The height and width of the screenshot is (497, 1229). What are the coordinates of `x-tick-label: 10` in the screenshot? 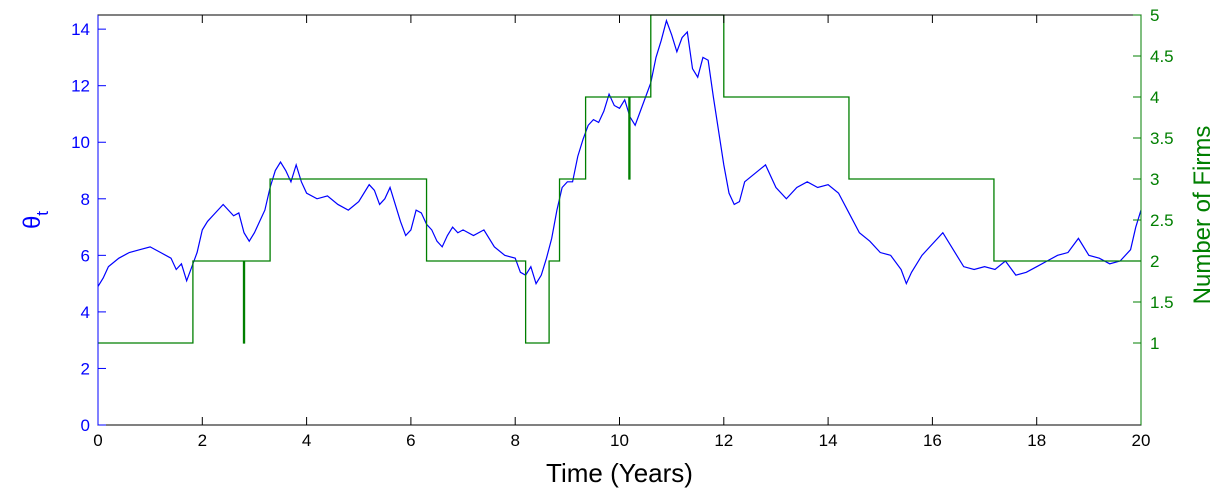 It's located at (619, 440).